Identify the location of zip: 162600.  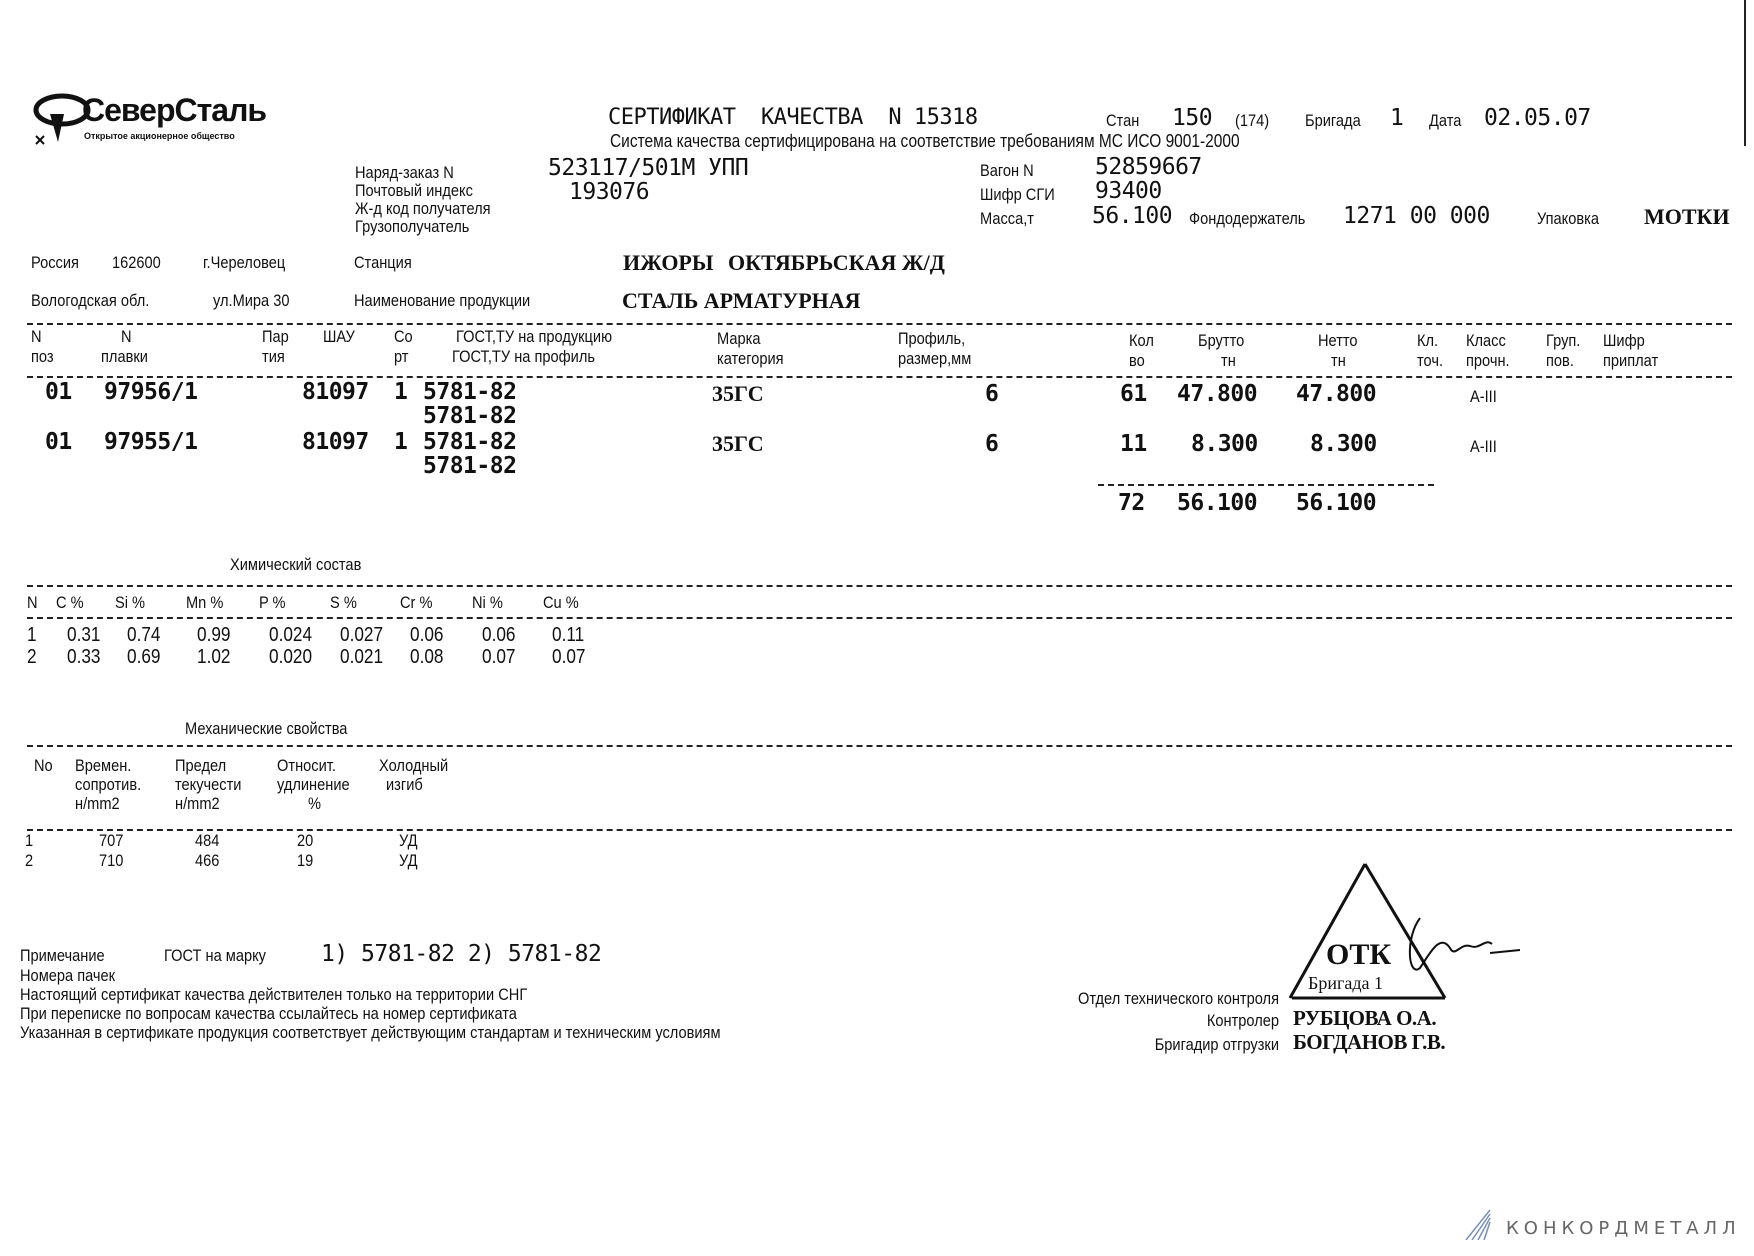
(136, 262).